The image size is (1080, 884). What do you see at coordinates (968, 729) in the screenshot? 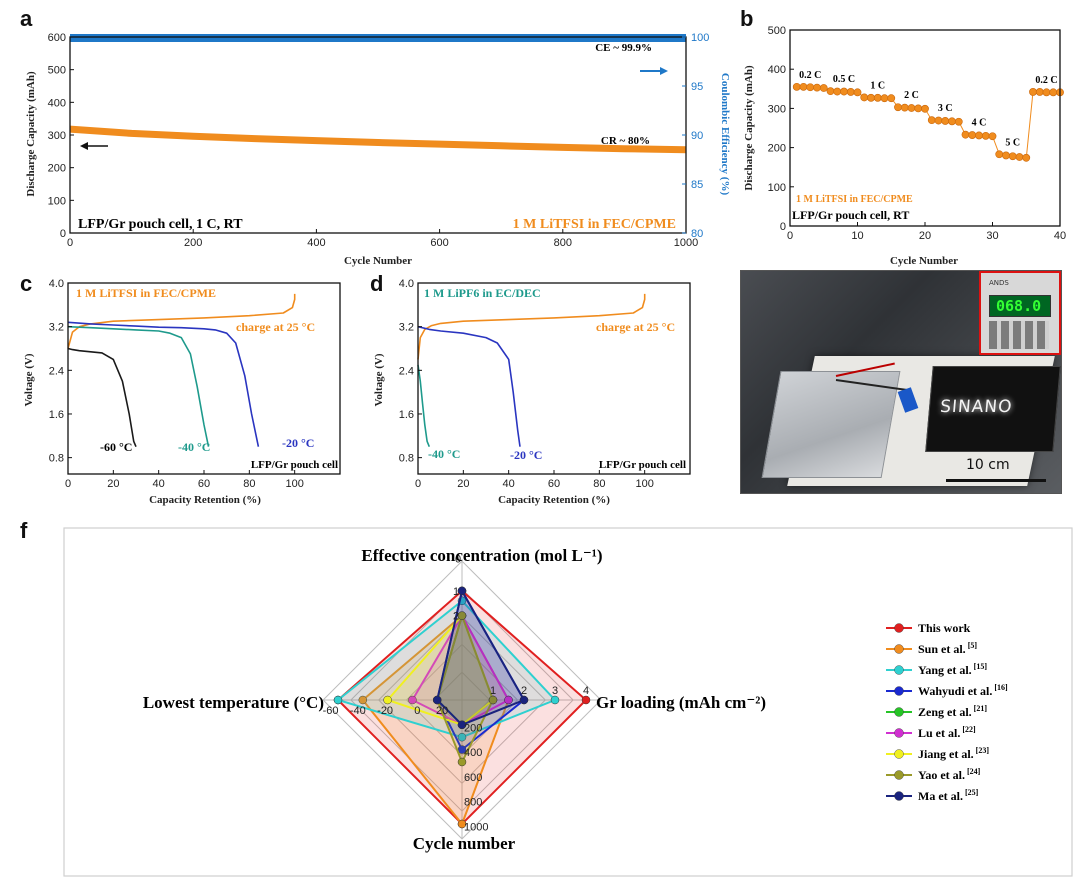
I see `panel-f-legend-ref: [22]` at bounding box center [968, 729].